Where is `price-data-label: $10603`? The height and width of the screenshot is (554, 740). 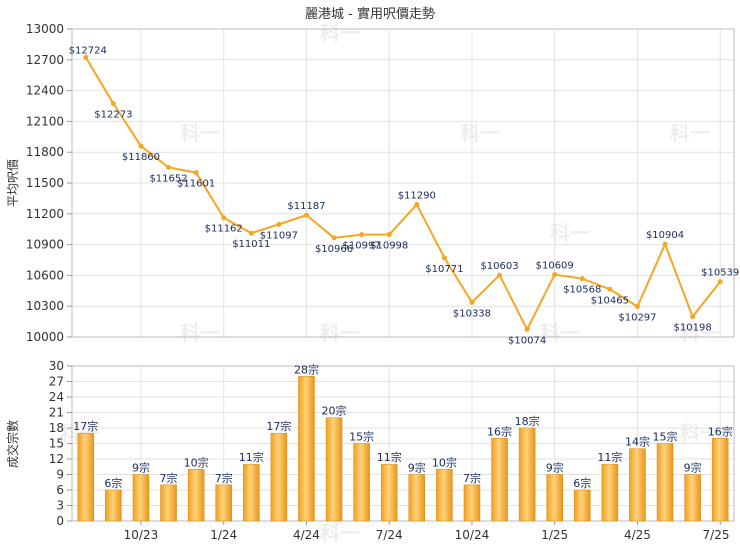
price-data-label: $10603 is located at coordinates (499, 266).